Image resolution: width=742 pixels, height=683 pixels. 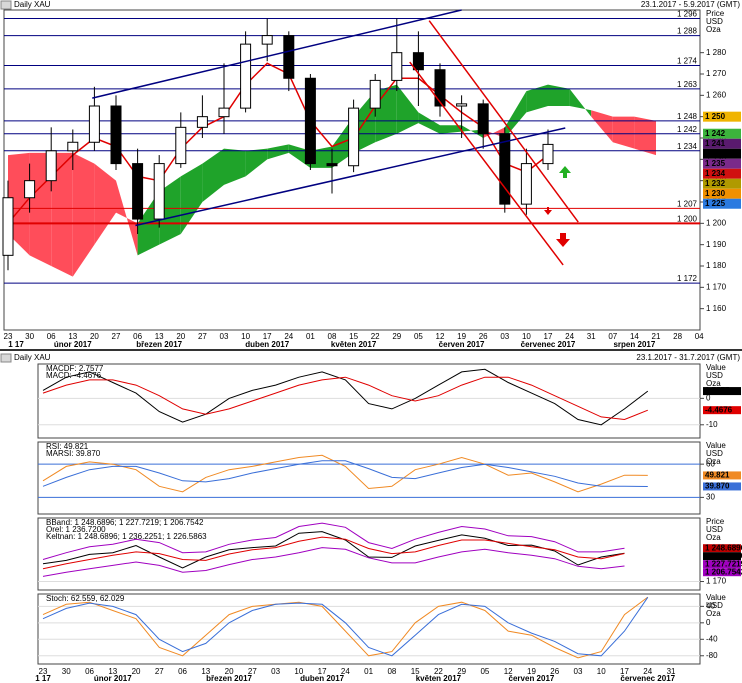 I want to click on y-tick-label: -80, so click(x=712, y=655).